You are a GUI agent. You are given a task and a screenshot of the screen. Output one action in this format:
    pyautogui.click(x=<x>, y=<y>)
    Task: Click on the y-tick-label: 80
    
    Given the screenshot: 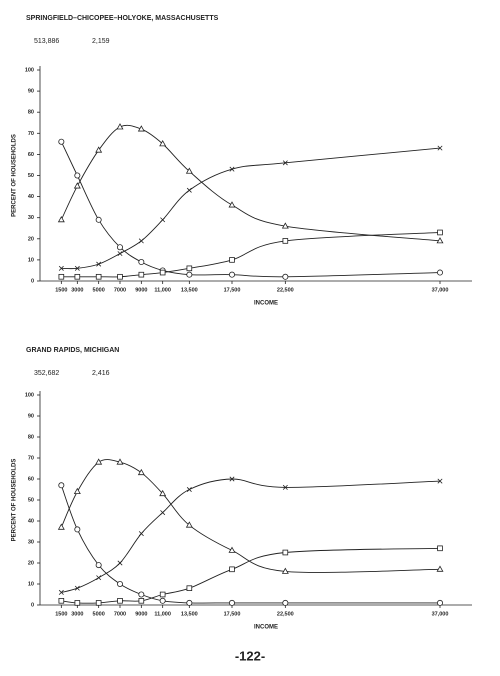 What is the action you would take?
    pyautogui.click(x=31, y=437)
    